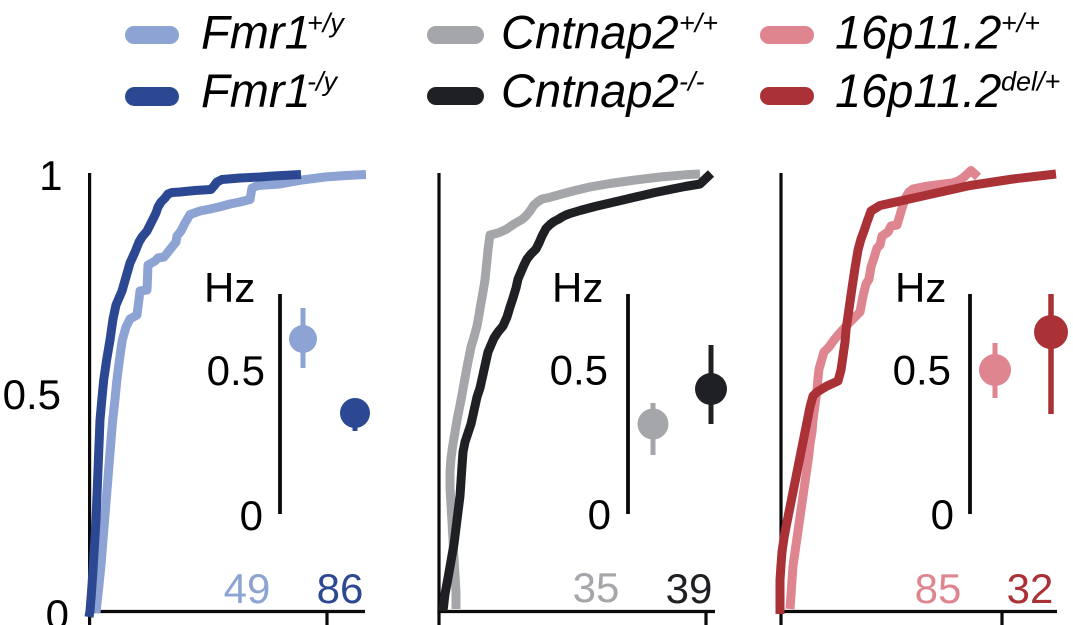 The image size is (1073, 625). What do you see at coordinates (596, 587) in the screenshot?
I see `svg-text: 35` at bounding box center [596, 587].